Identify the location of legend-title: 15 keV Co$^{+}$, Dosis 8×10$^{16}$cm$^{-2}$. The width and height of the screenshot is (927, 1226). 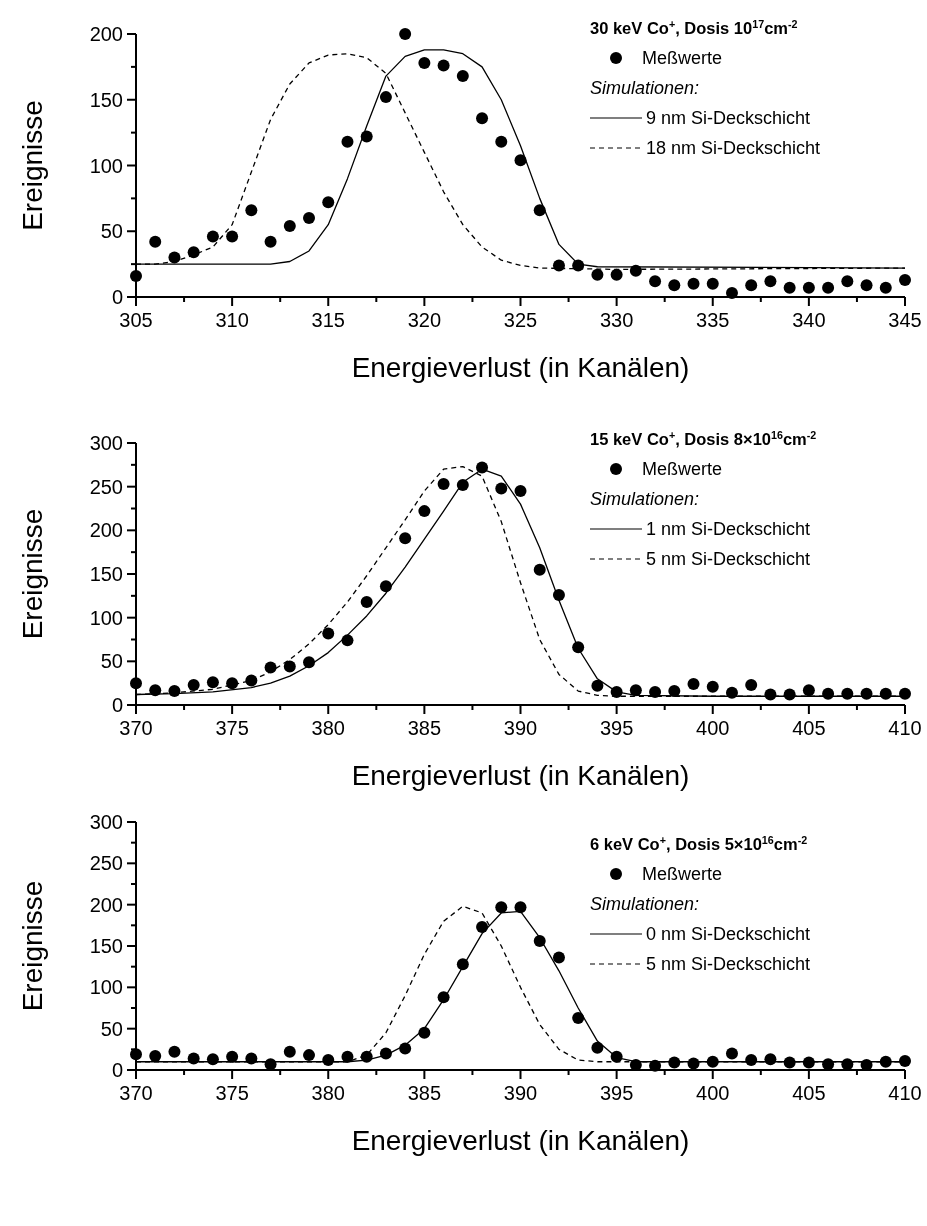
(703, 438).